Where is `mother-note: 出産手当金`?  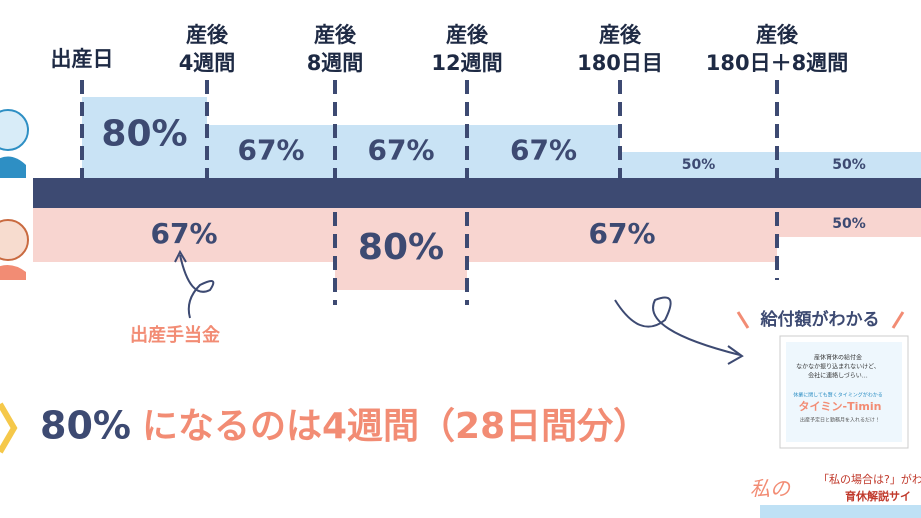
mother-note: 出産手当金 is located at coordinates (175, 335).